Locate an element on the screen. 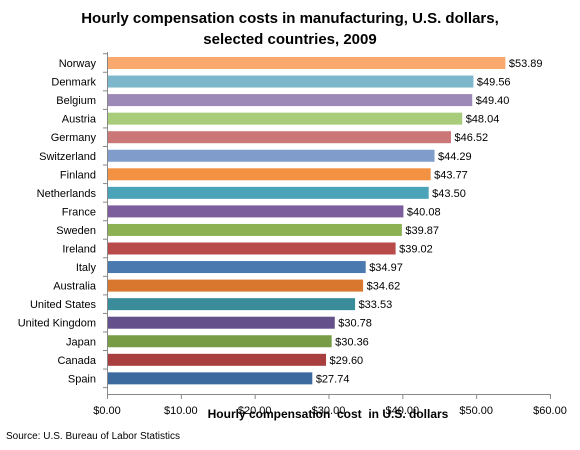 This screenshot has height=450, width=580. category-label: France is located at coordinates (79, 212).